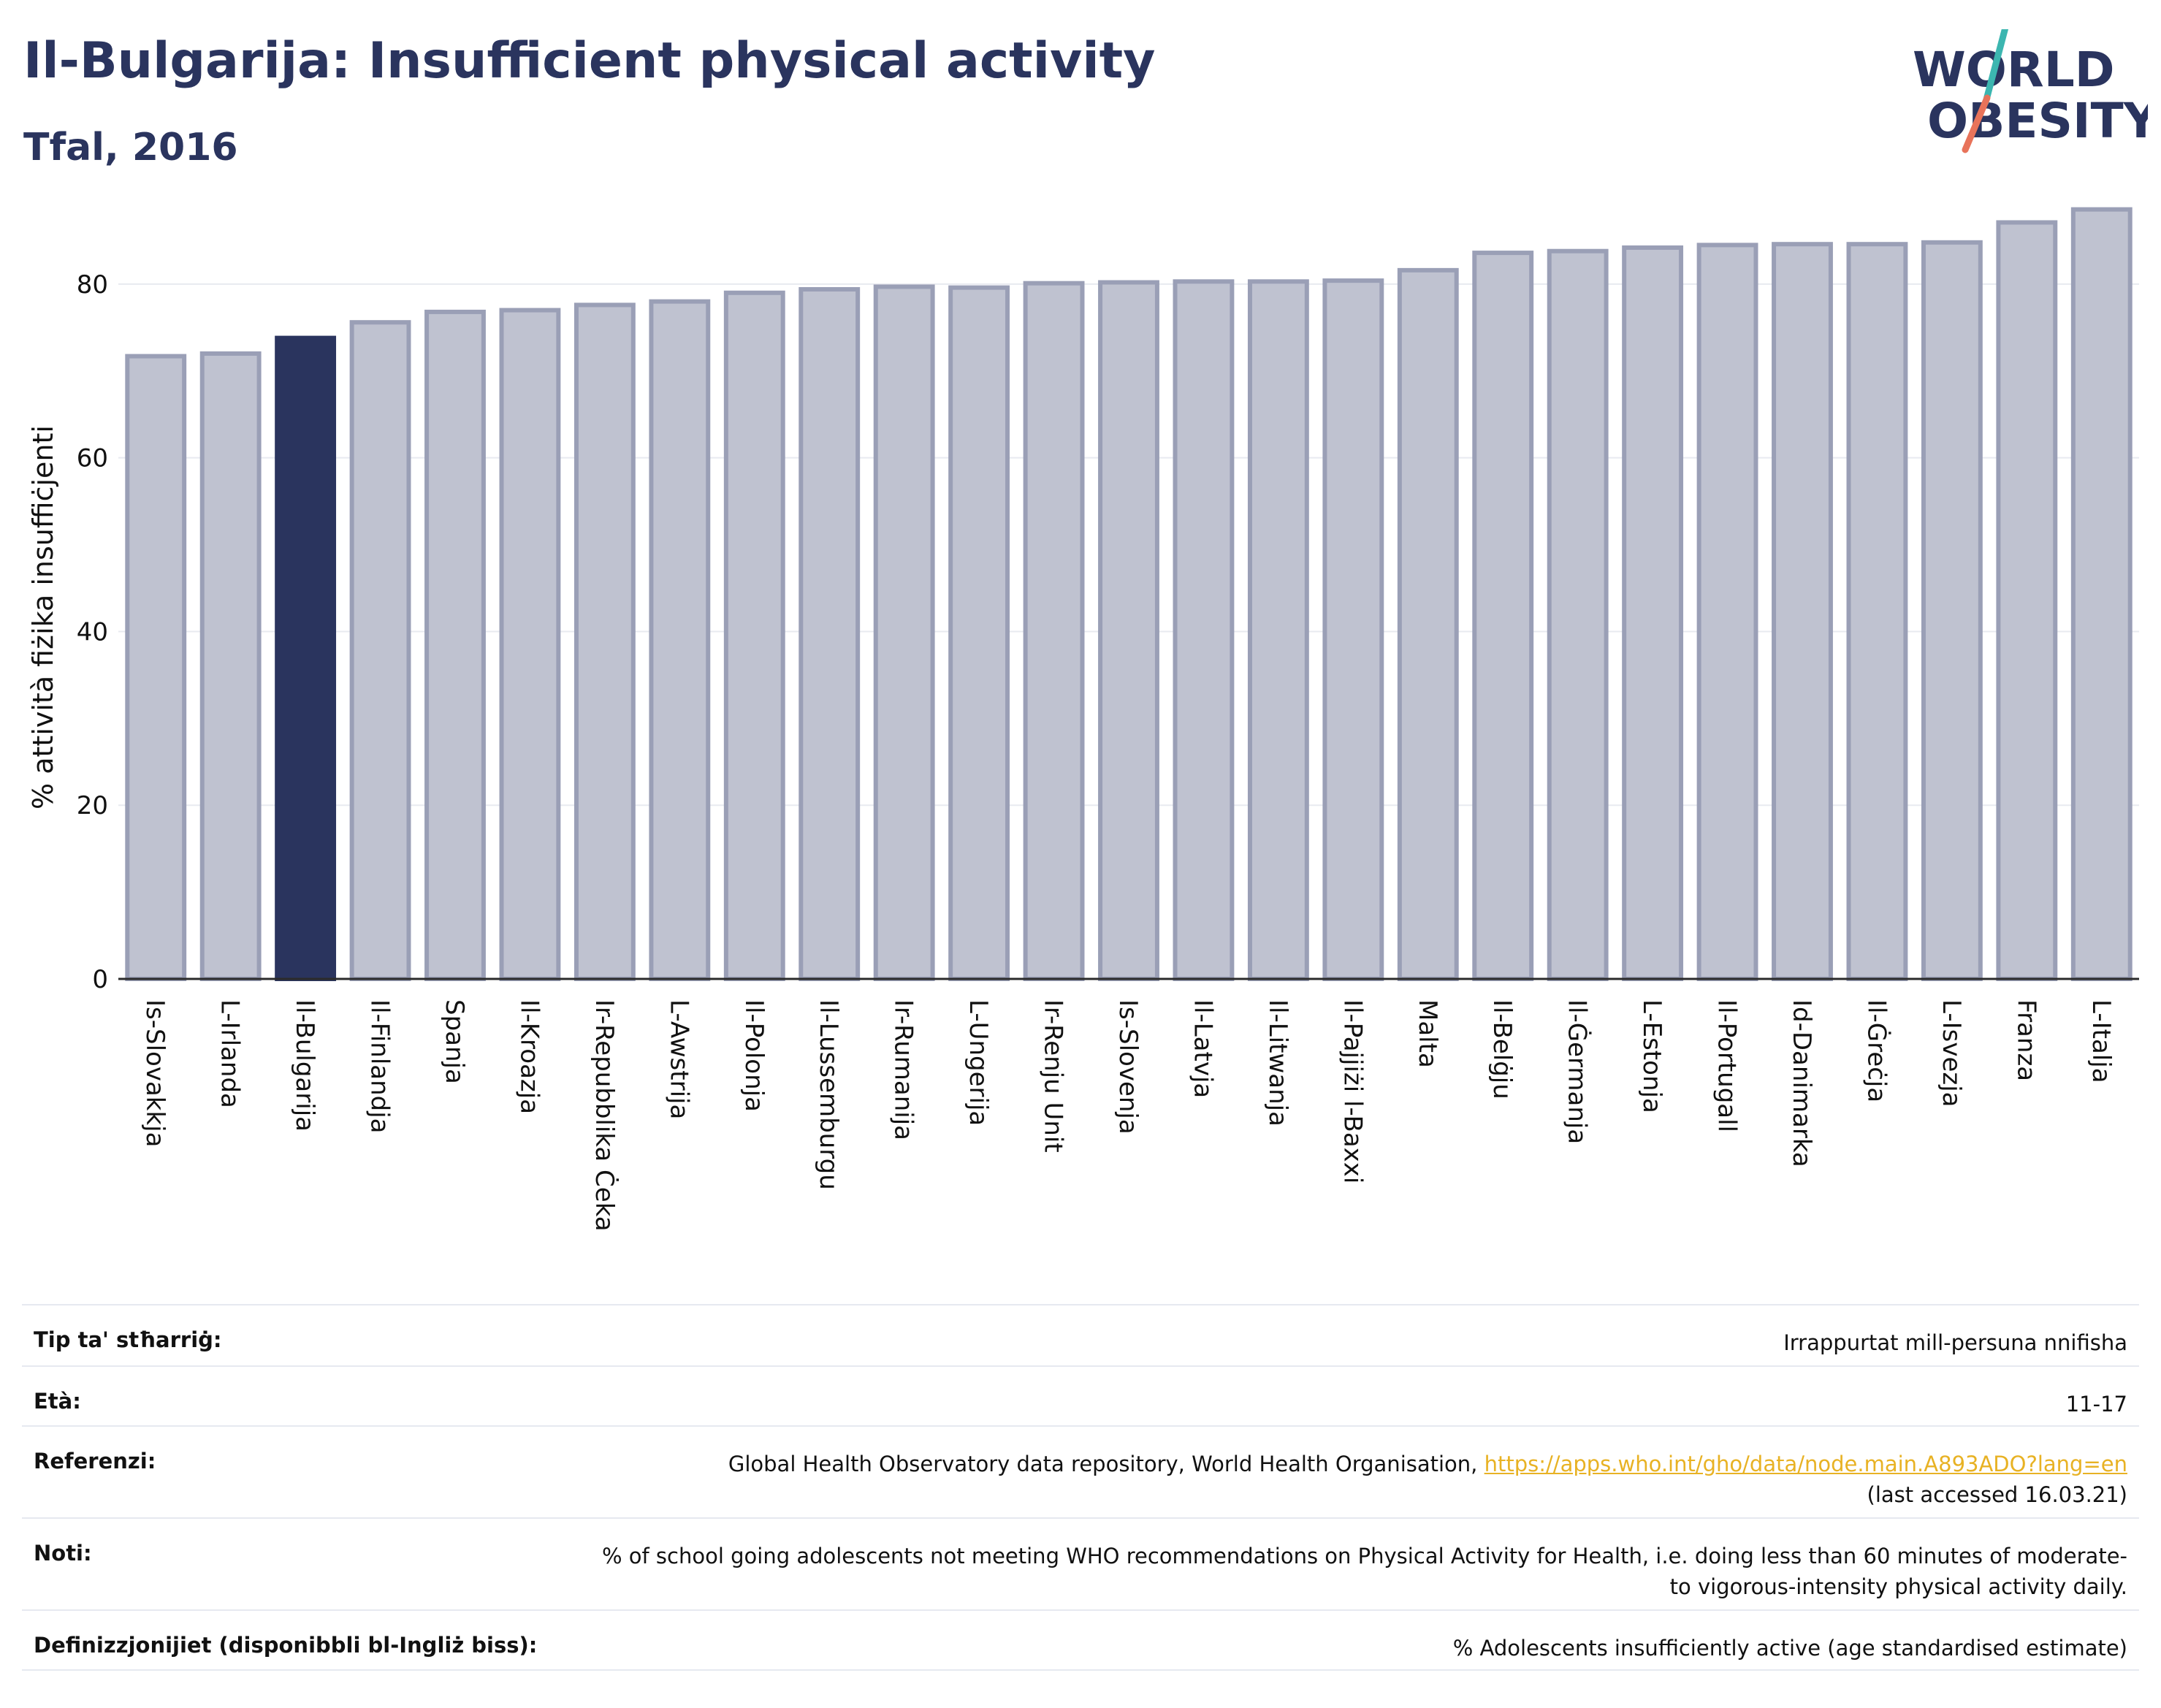 The height and width of the screenshot is (1708, 2161). Describe the element at coordinates (156, 668) in the screenshot. I see `bar-is-slovakkja` at that location.